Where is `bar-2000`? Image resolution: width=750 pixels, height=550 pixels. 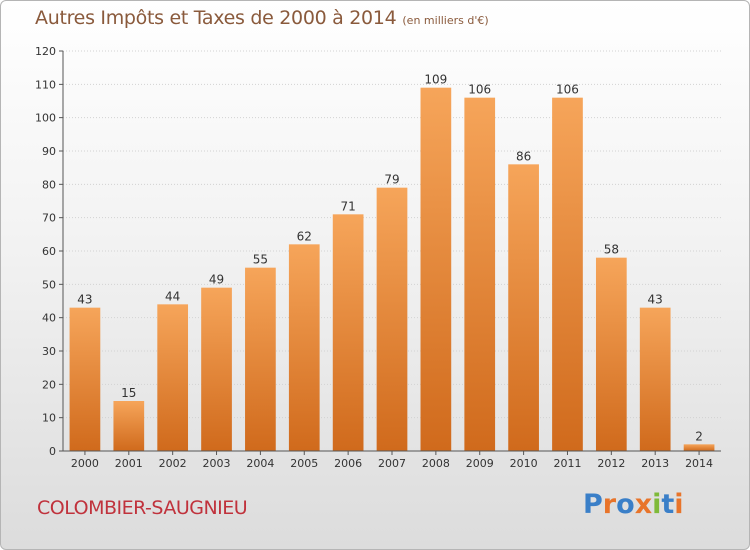 bar-2000 is located at coordinates (85, 379).